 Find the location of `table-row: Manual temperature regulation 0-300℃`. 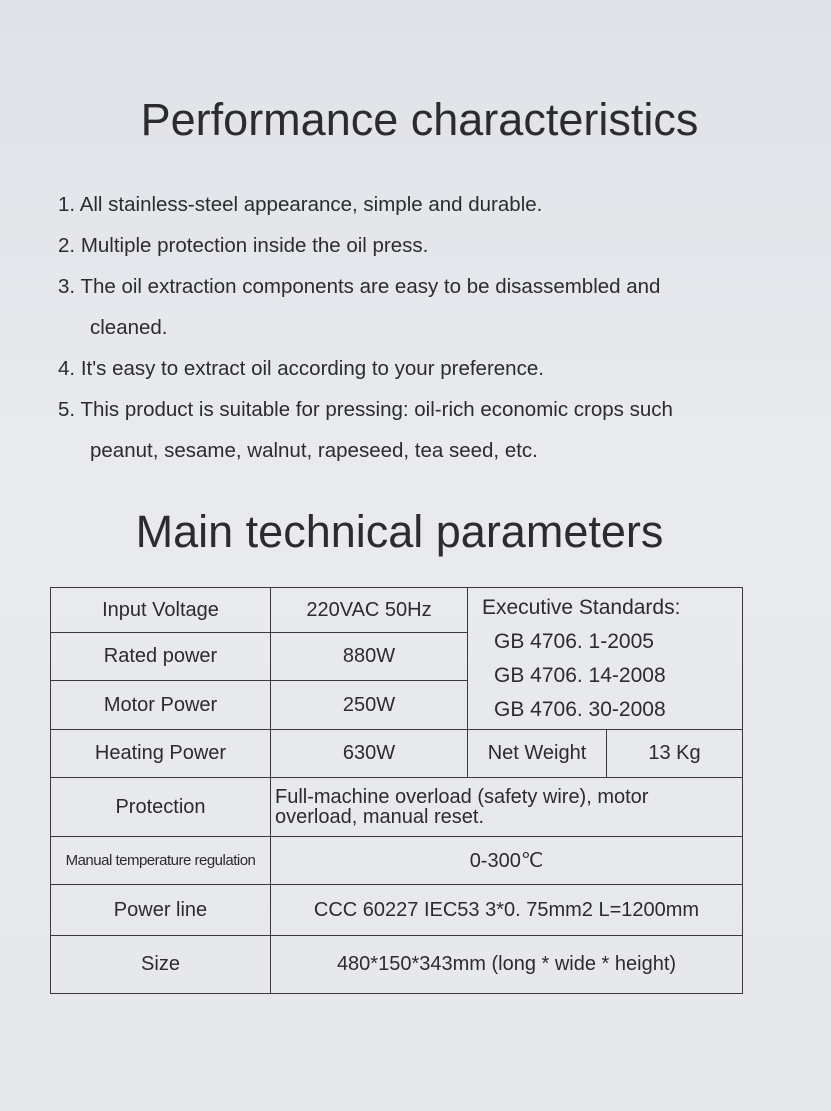

table-row: Manual temperature regulation 0-300℃ is located at coordinates (396, 860).